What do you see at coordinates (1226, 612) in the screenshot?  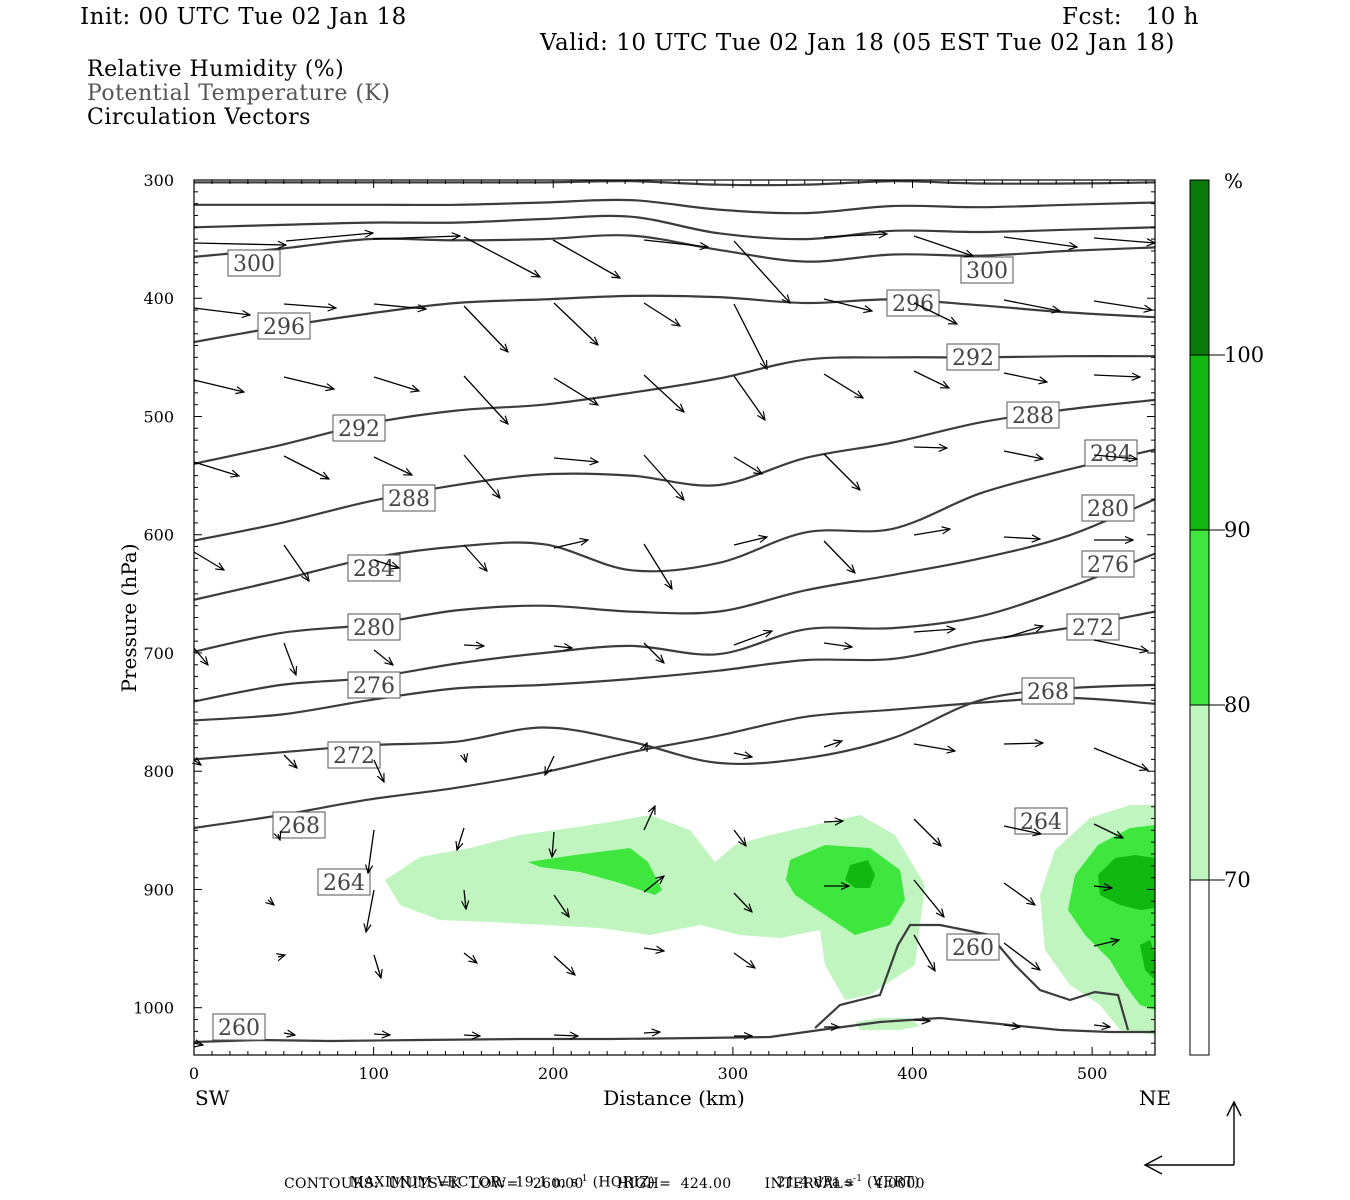 I see `colorbar: % 100 90 80 70` at bounding box center [1226, 612].